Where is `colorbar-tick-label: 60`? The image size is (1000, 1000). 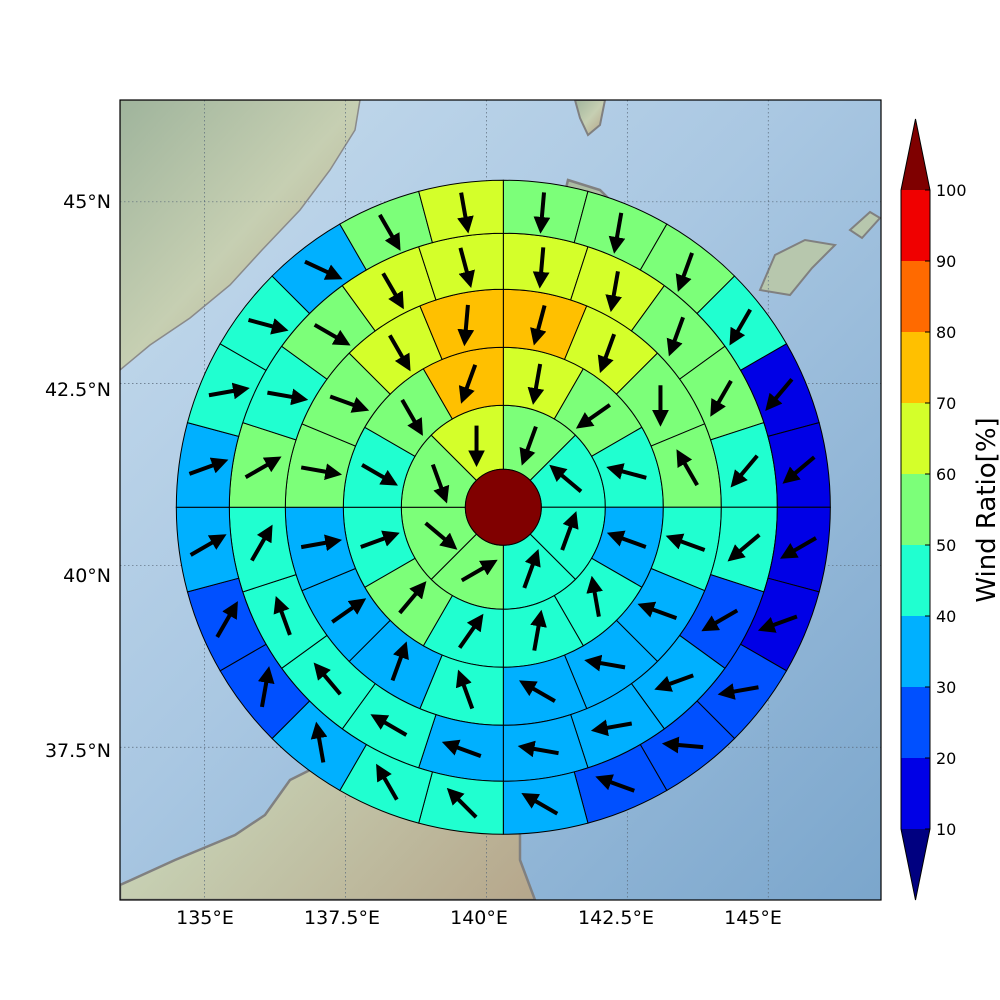
colorbar-tick-label: 60 is located at coordinates (946, 474).